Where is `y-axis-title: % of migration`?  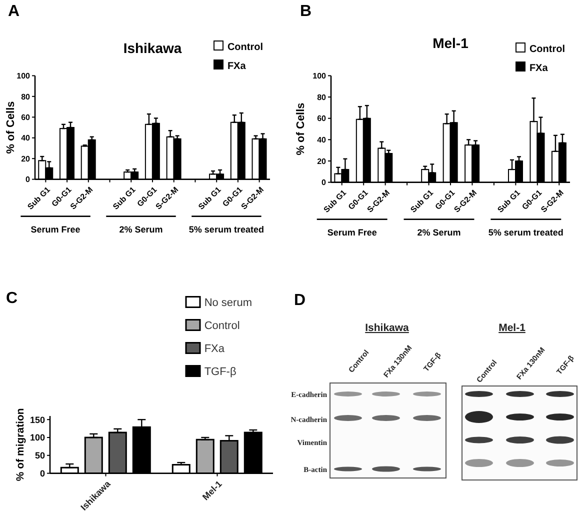 y-axis-title: % of migration is located at coordinates (20, 445).